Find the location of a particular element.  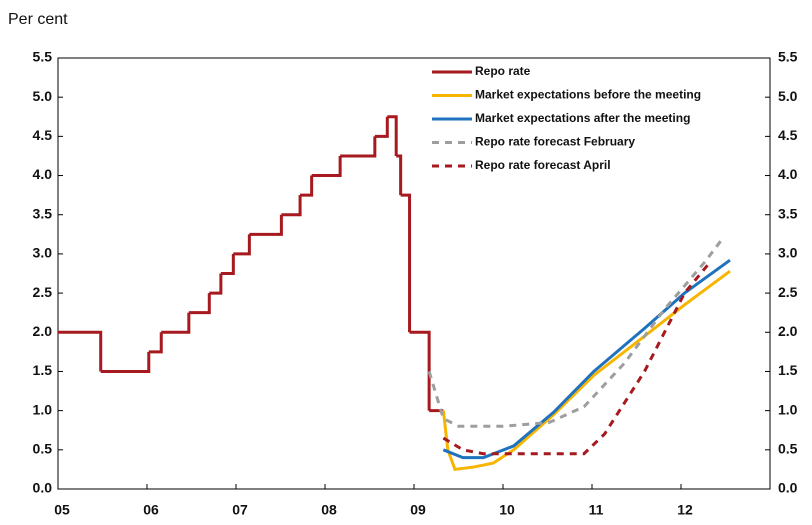

legend-label: Market expectations before the meeting is located at coordinates (588, 95).